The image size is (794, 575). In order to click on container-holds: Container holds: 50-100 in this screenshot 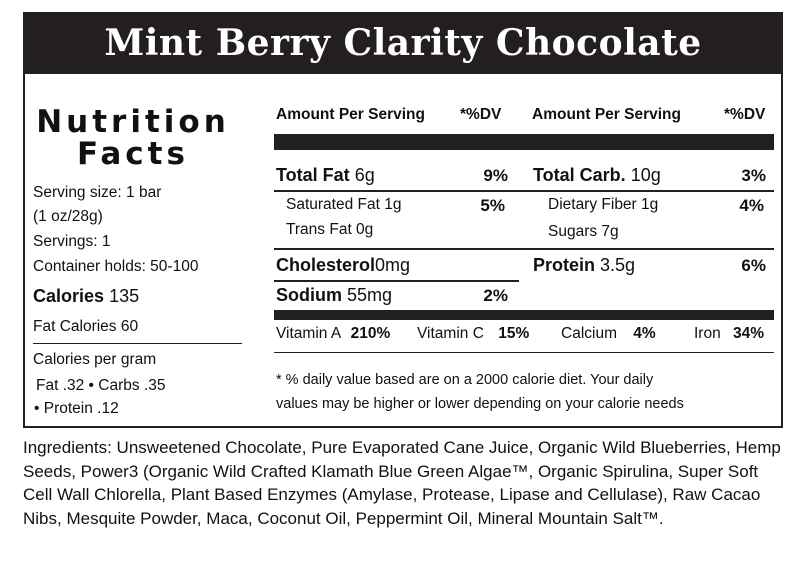, I will do `click(116, 266)`.